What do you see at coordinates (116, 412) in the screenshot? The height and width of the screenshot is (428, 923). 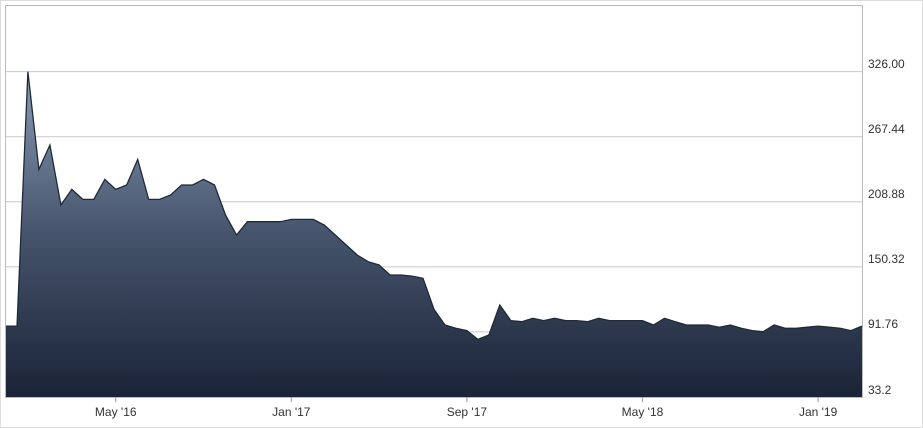 I see `x-tick-label: May '16` at bounding box center [116, 412].